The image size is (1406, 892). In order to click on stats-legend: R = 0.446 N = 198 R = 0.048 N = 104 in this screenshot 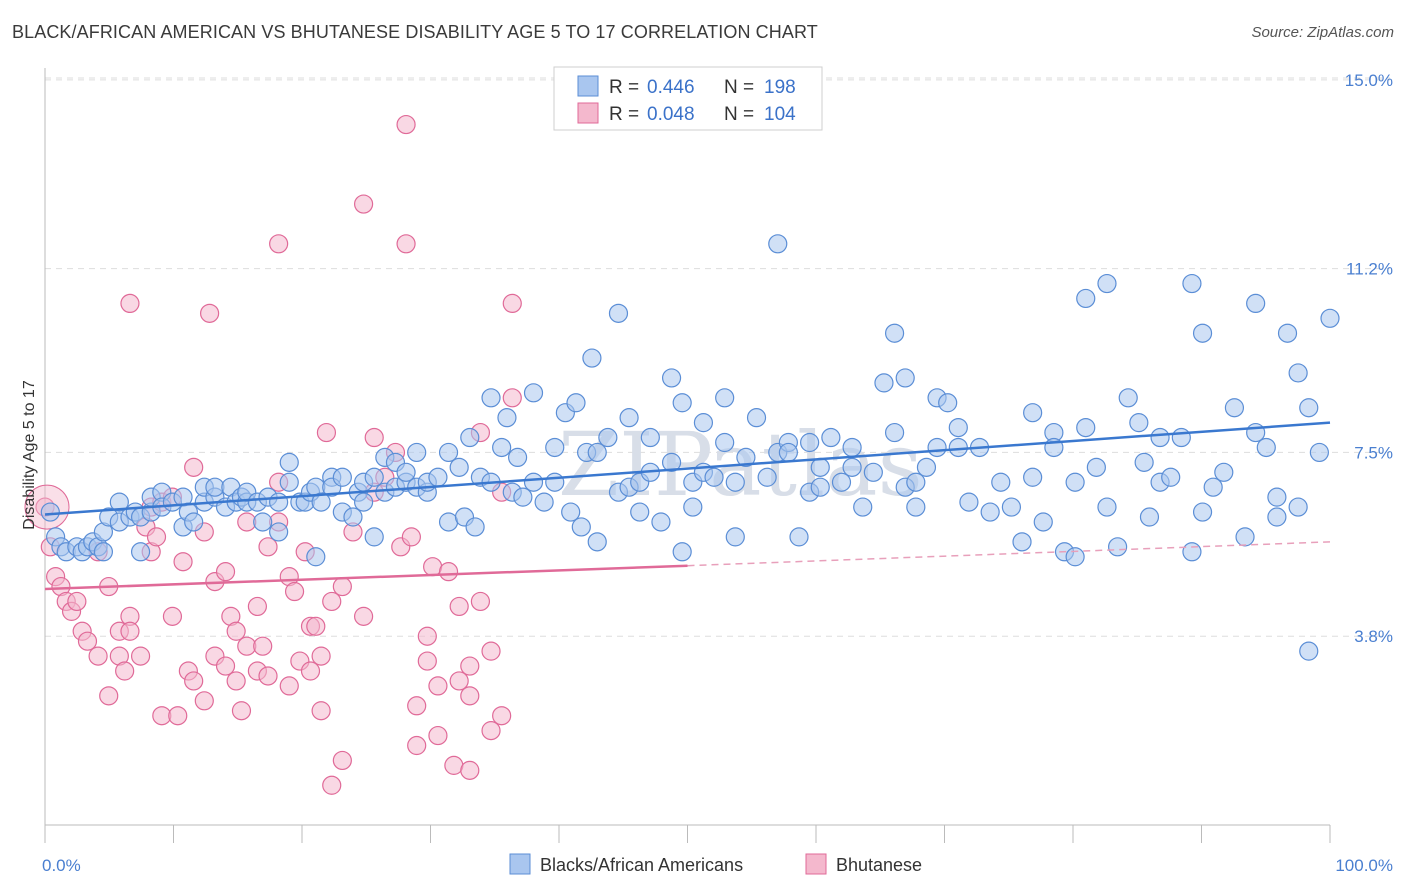, I will do `click(688, 98)`.